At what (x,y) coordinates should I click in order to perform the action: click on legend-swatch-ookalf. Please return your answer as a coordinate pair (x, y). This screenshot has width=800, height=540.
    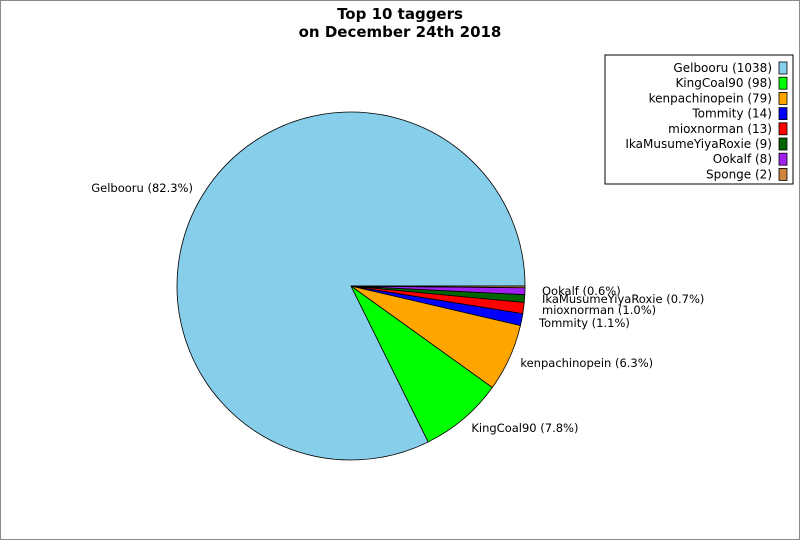
    Looking at the image, I should click on (783, 159).